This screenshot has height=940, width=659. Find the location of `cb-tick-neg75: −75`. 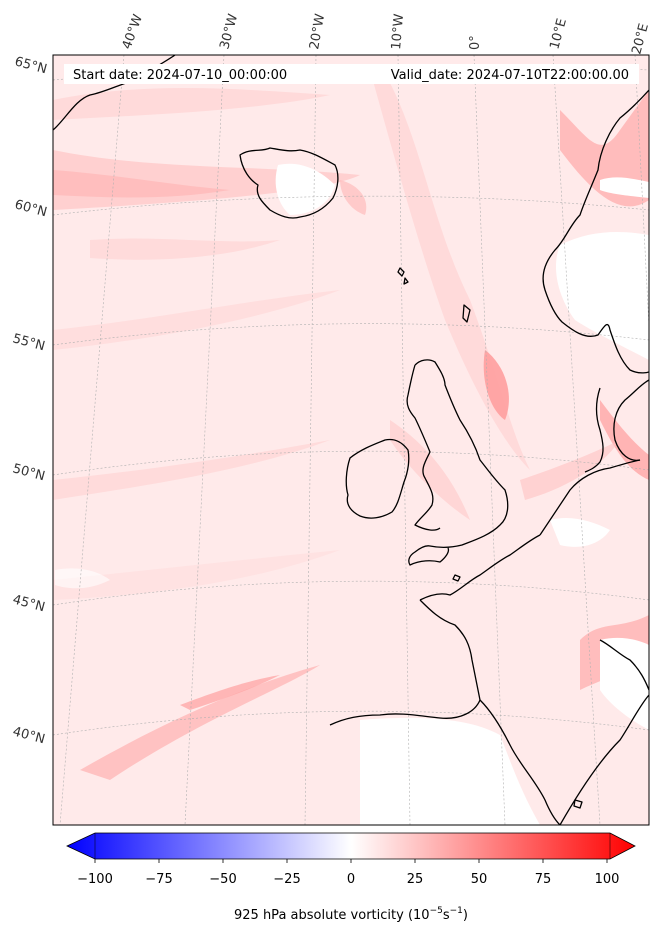

cb-tick-neg75: −75 is located at coordinates (158, 879).